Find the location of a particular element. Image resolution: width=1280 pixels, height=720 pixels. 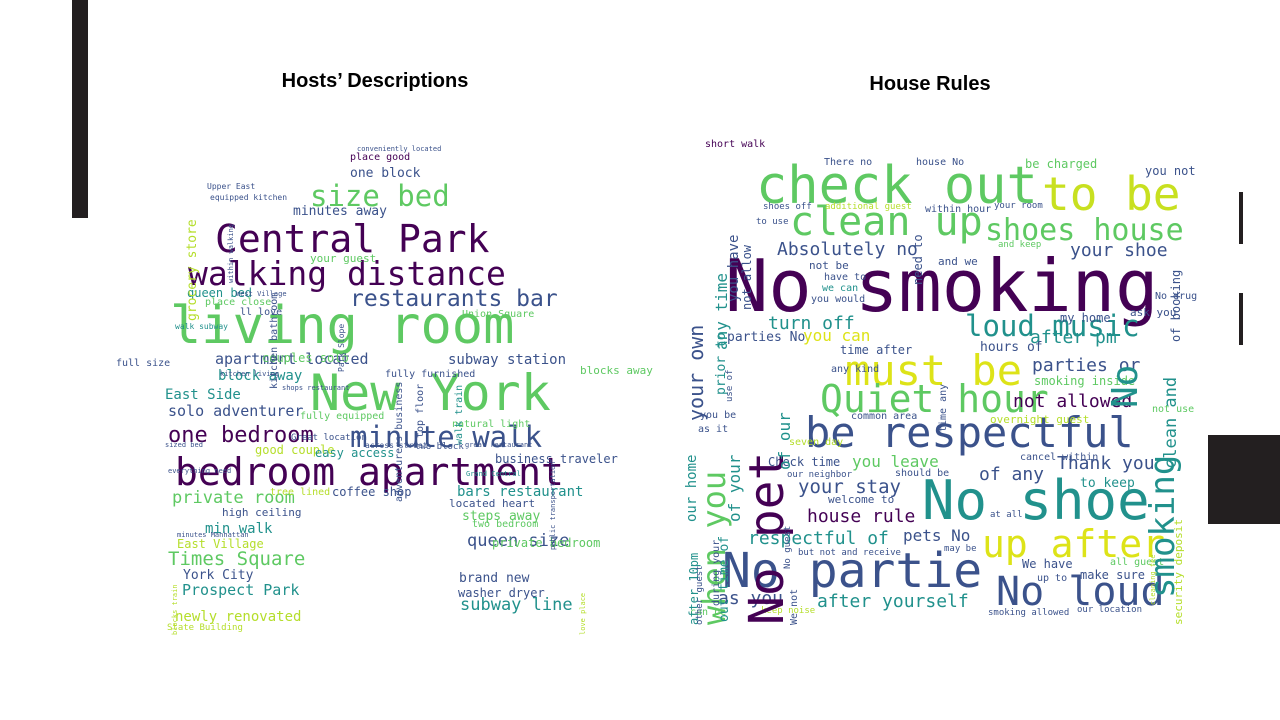

house-rule-word: we can is located at coordinates (840, 288).